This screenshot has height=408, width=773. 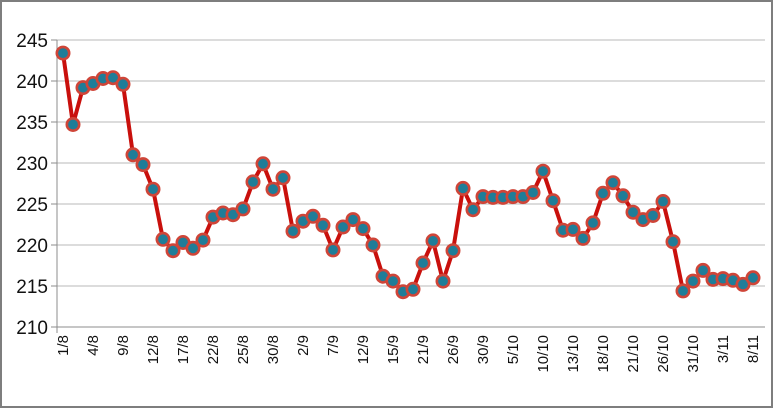 I want to click on x-tick-label: 12/8, so click(x=153, y=349).